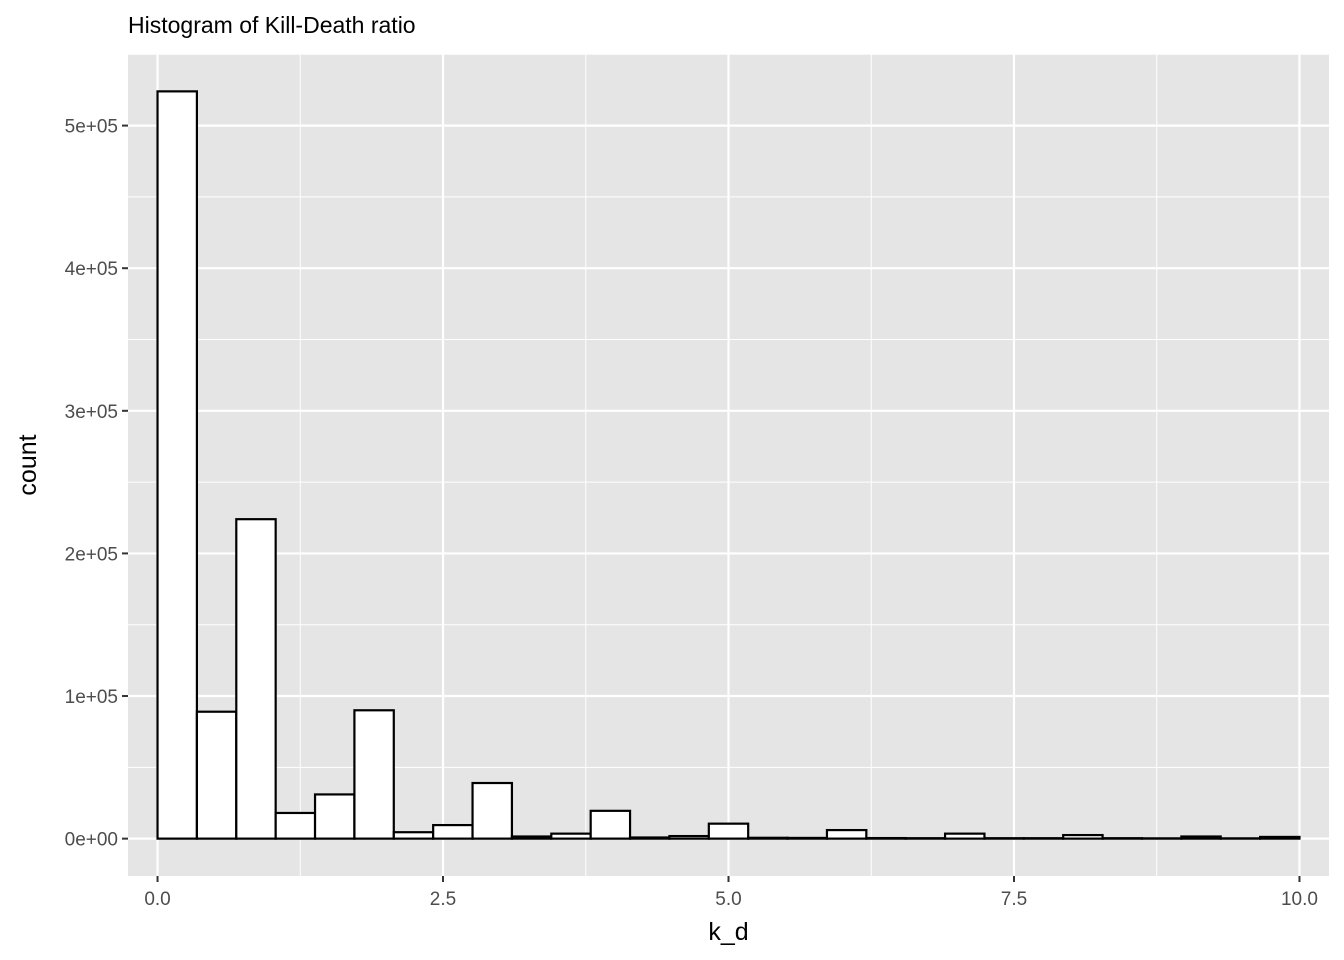 The width and height of the screenshot is (1344, 960). Describe the element at coordinates (443, 899) in the screenshot. I see `x-tick-label: 2.5` at that location.